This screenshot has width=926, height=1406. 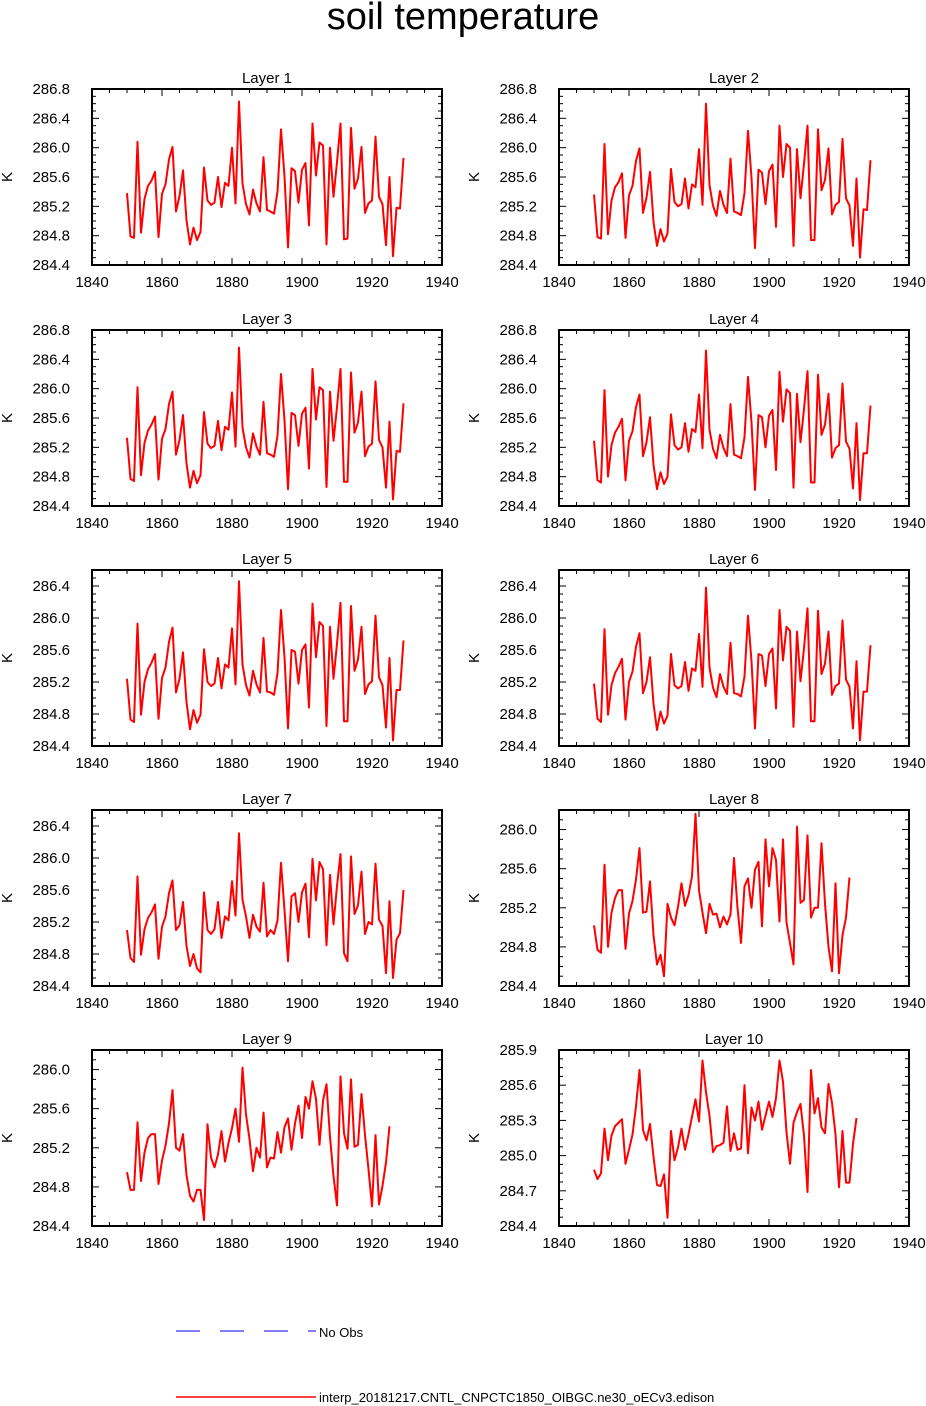 I want to click on panel-title: Layer 2, so click(x=734, y=78).